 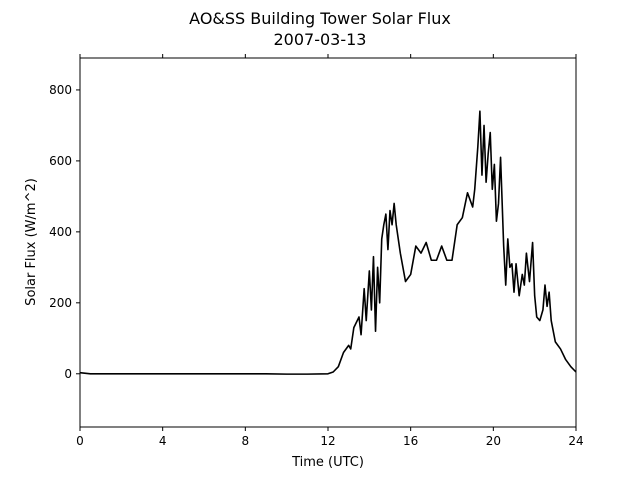 I want to click on x-tick-label: 20, so click(x=493, y=441).